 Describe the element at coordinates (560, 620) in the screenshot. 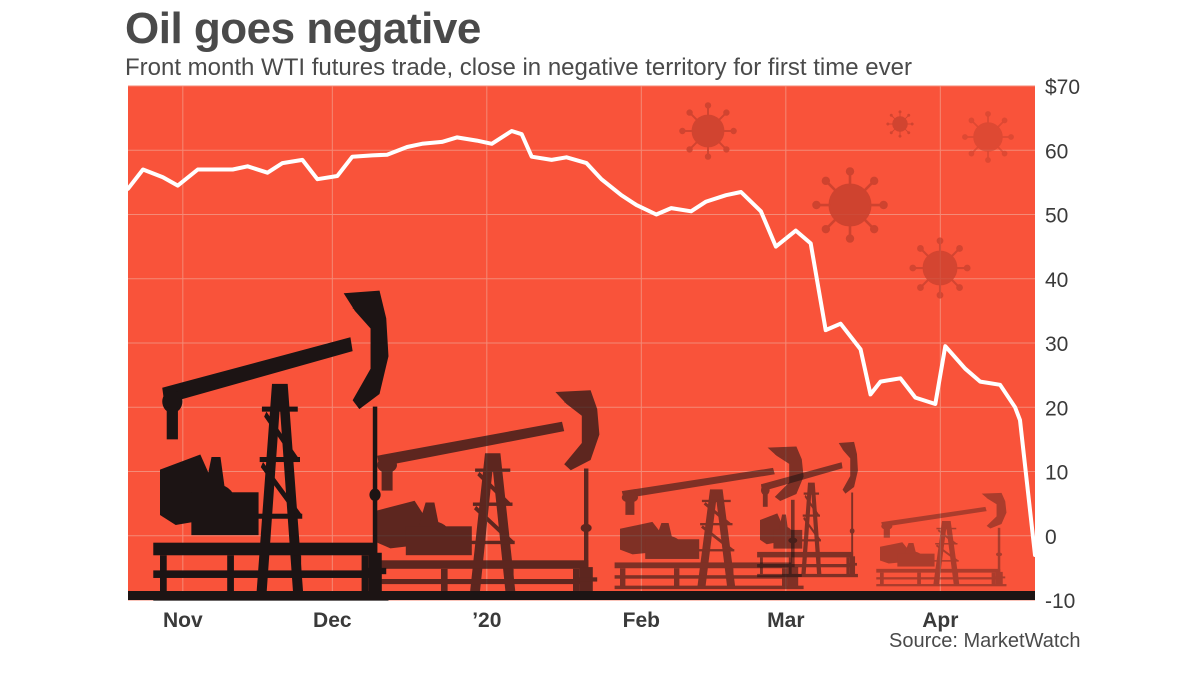

I see `x-axis: Nov Dec ’20 Feb Mar Apr` at that location.